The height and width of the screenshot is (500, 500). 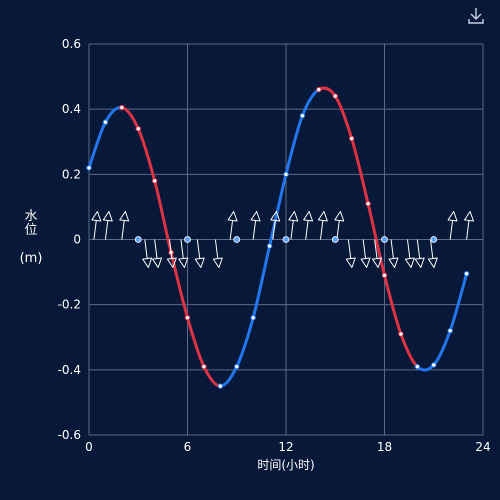 What do you see at coordinates (69, 370) in the screenshot?
I see `y-tick-label: -0.4` at bounding box center [69, 370].